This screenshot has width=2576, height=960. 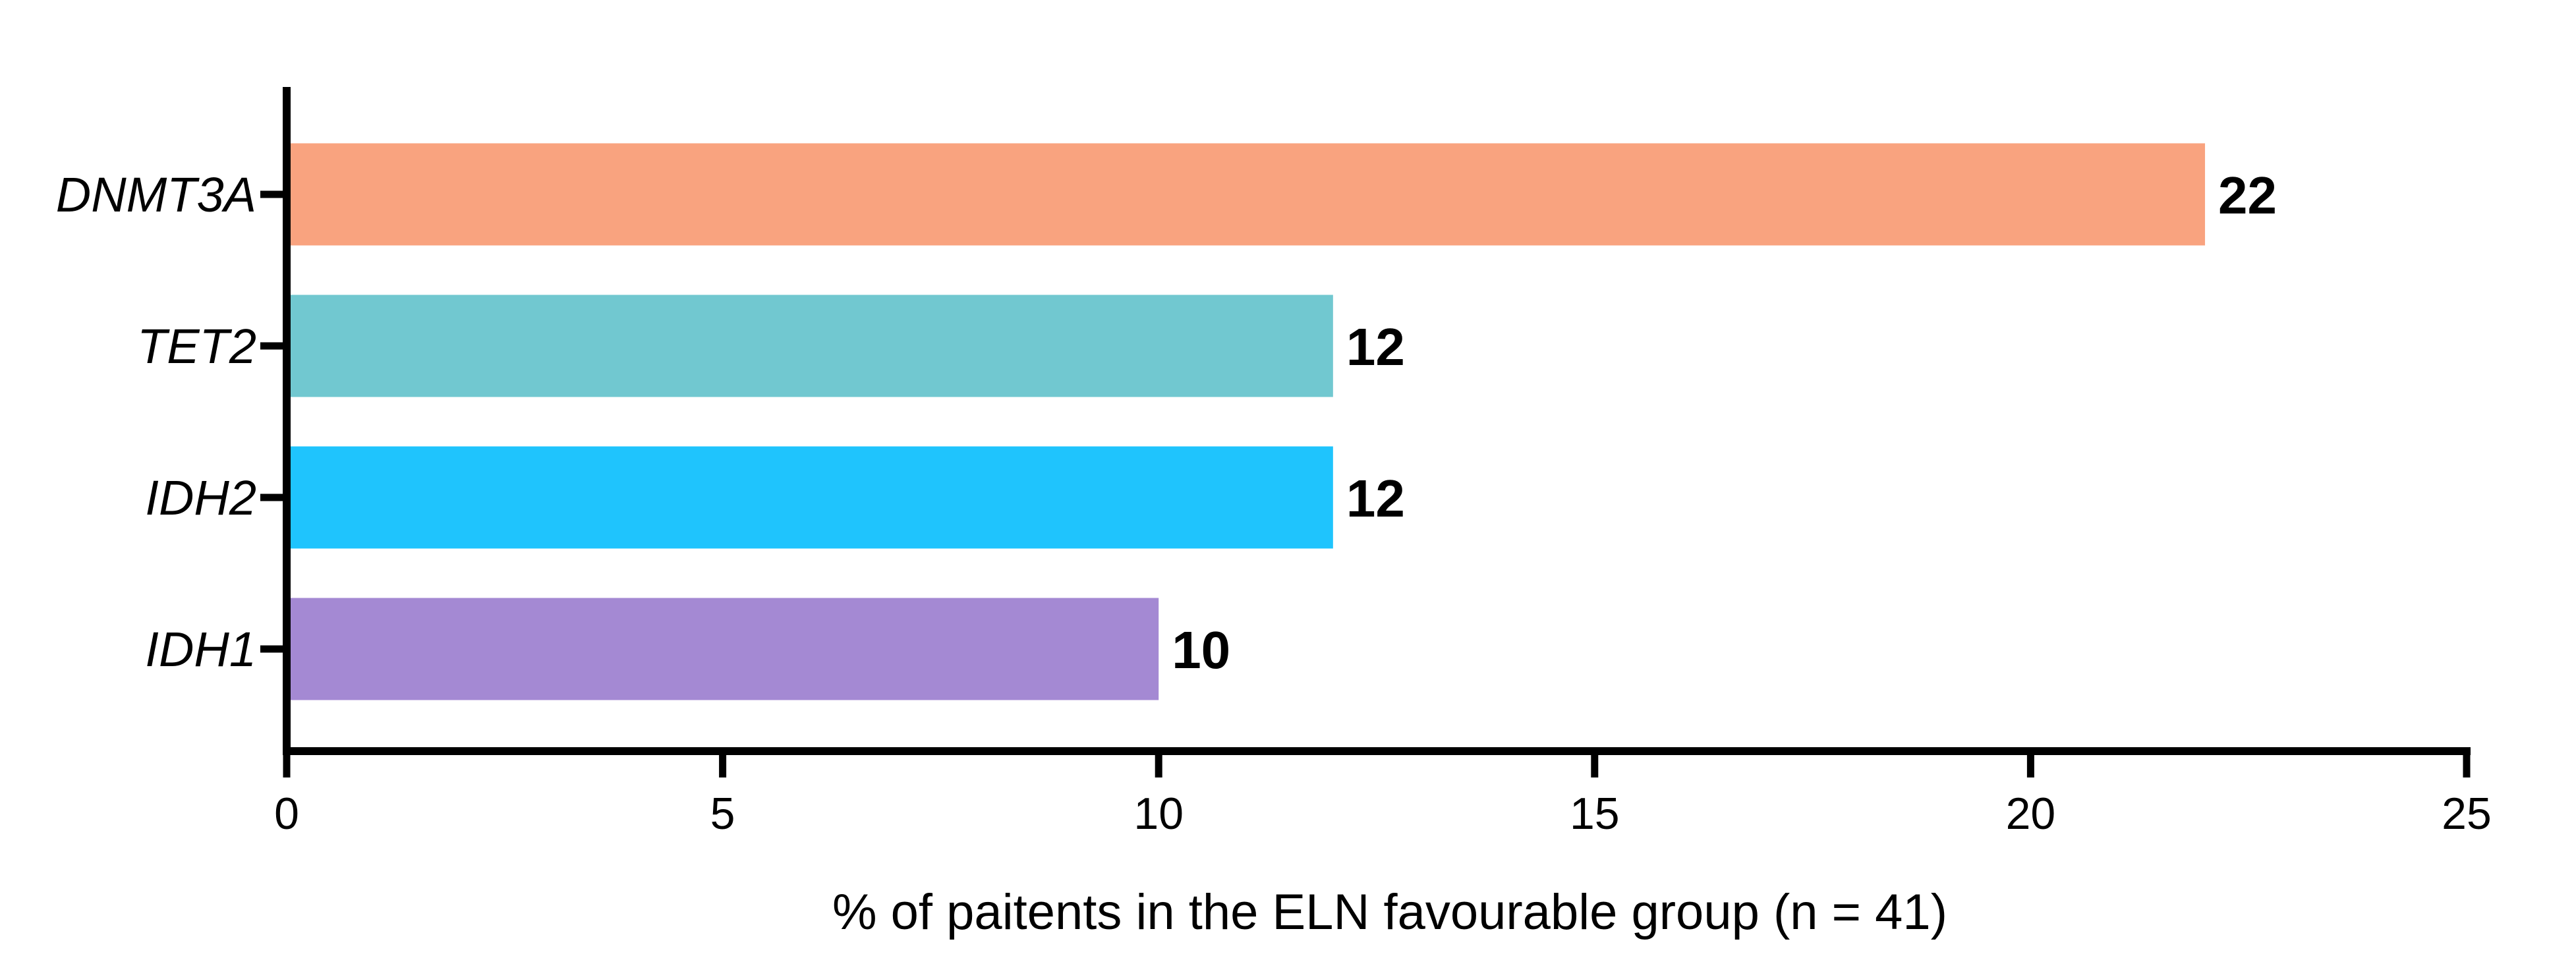 I want to click on x-tick-label-20: 20, so click(x=2031, y=814).